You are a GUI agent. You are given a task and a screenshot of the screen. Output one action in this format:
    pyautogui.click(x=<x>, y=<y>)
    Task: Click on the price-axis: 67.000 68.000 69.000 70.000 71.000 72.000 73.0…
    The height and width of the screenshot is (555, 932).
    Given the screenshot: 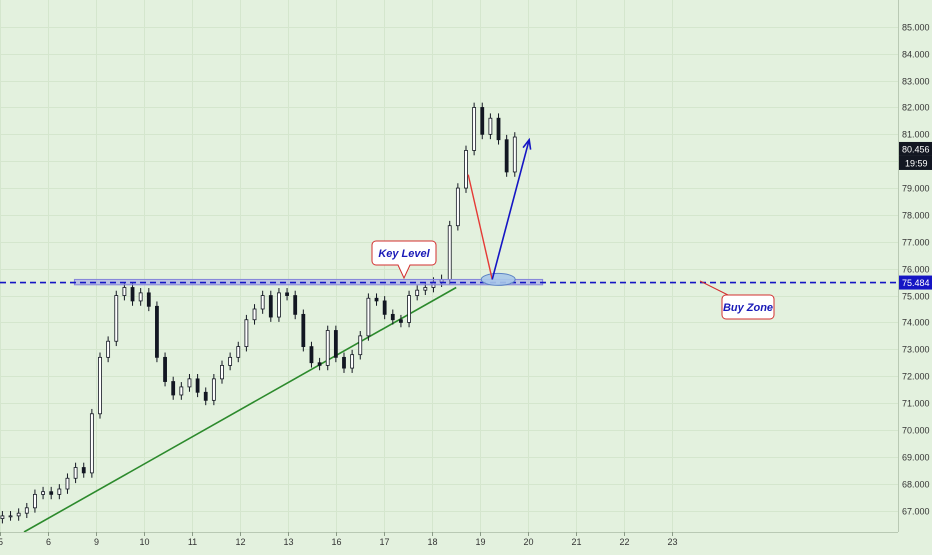 What is the action you would take?
    pyautogui.click(x=915, y=270)
    